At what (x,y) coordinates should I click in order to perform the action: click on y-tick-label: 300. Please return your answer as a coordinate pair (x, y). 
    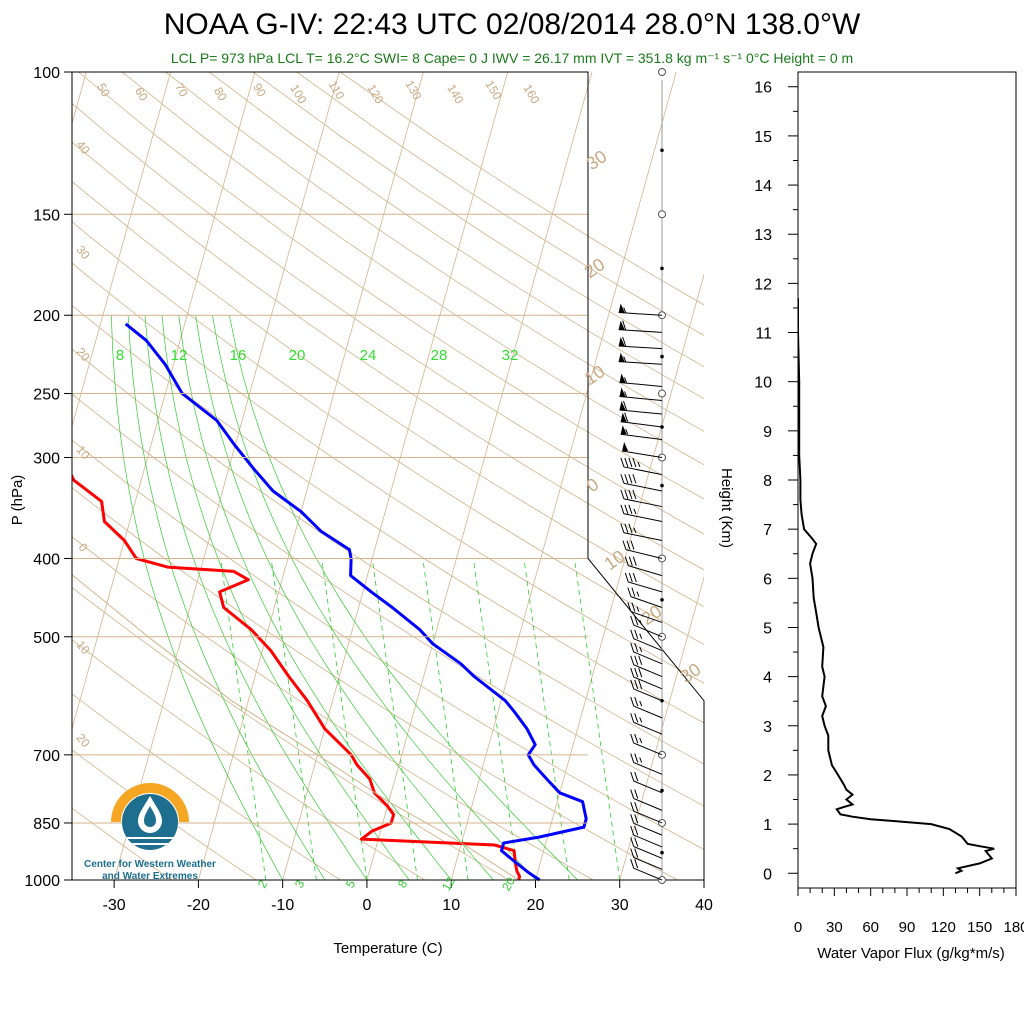
    Looking at the image, I should click on (46, 459).